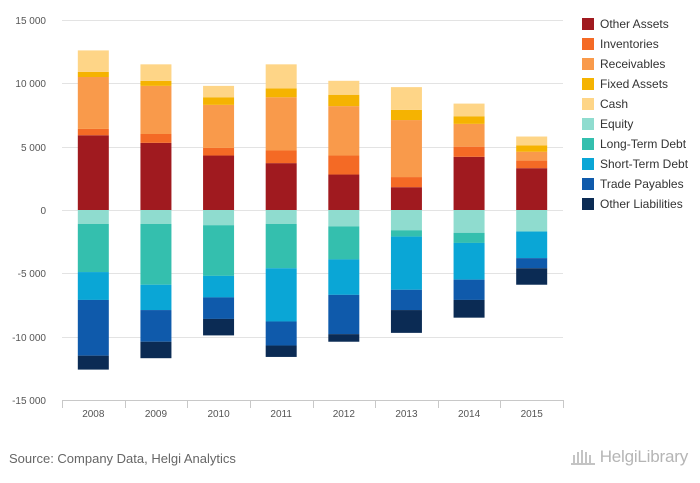 This screenshot has width=700, height=483. What do you see at coordinates (93, 217) in the screenshot?
I see `bar-segment-equity-2008` at bounding box center [93, 217].